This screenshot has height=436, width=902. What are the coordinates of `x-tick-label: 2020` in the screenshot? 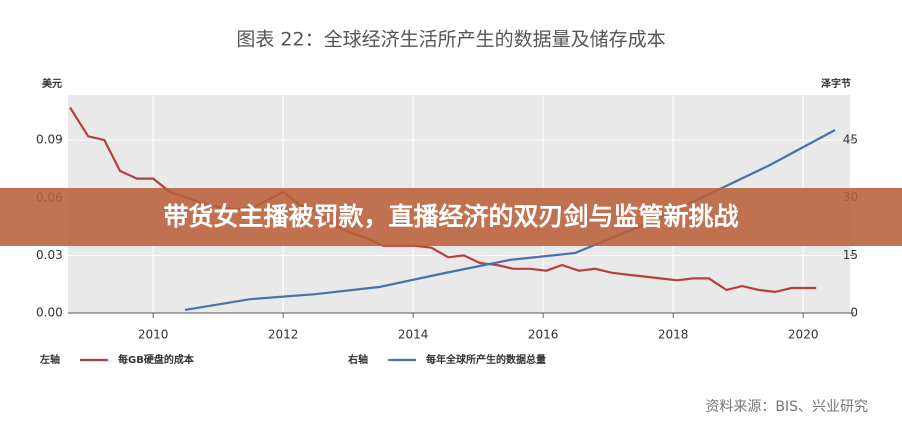 It's located at (803, 335).